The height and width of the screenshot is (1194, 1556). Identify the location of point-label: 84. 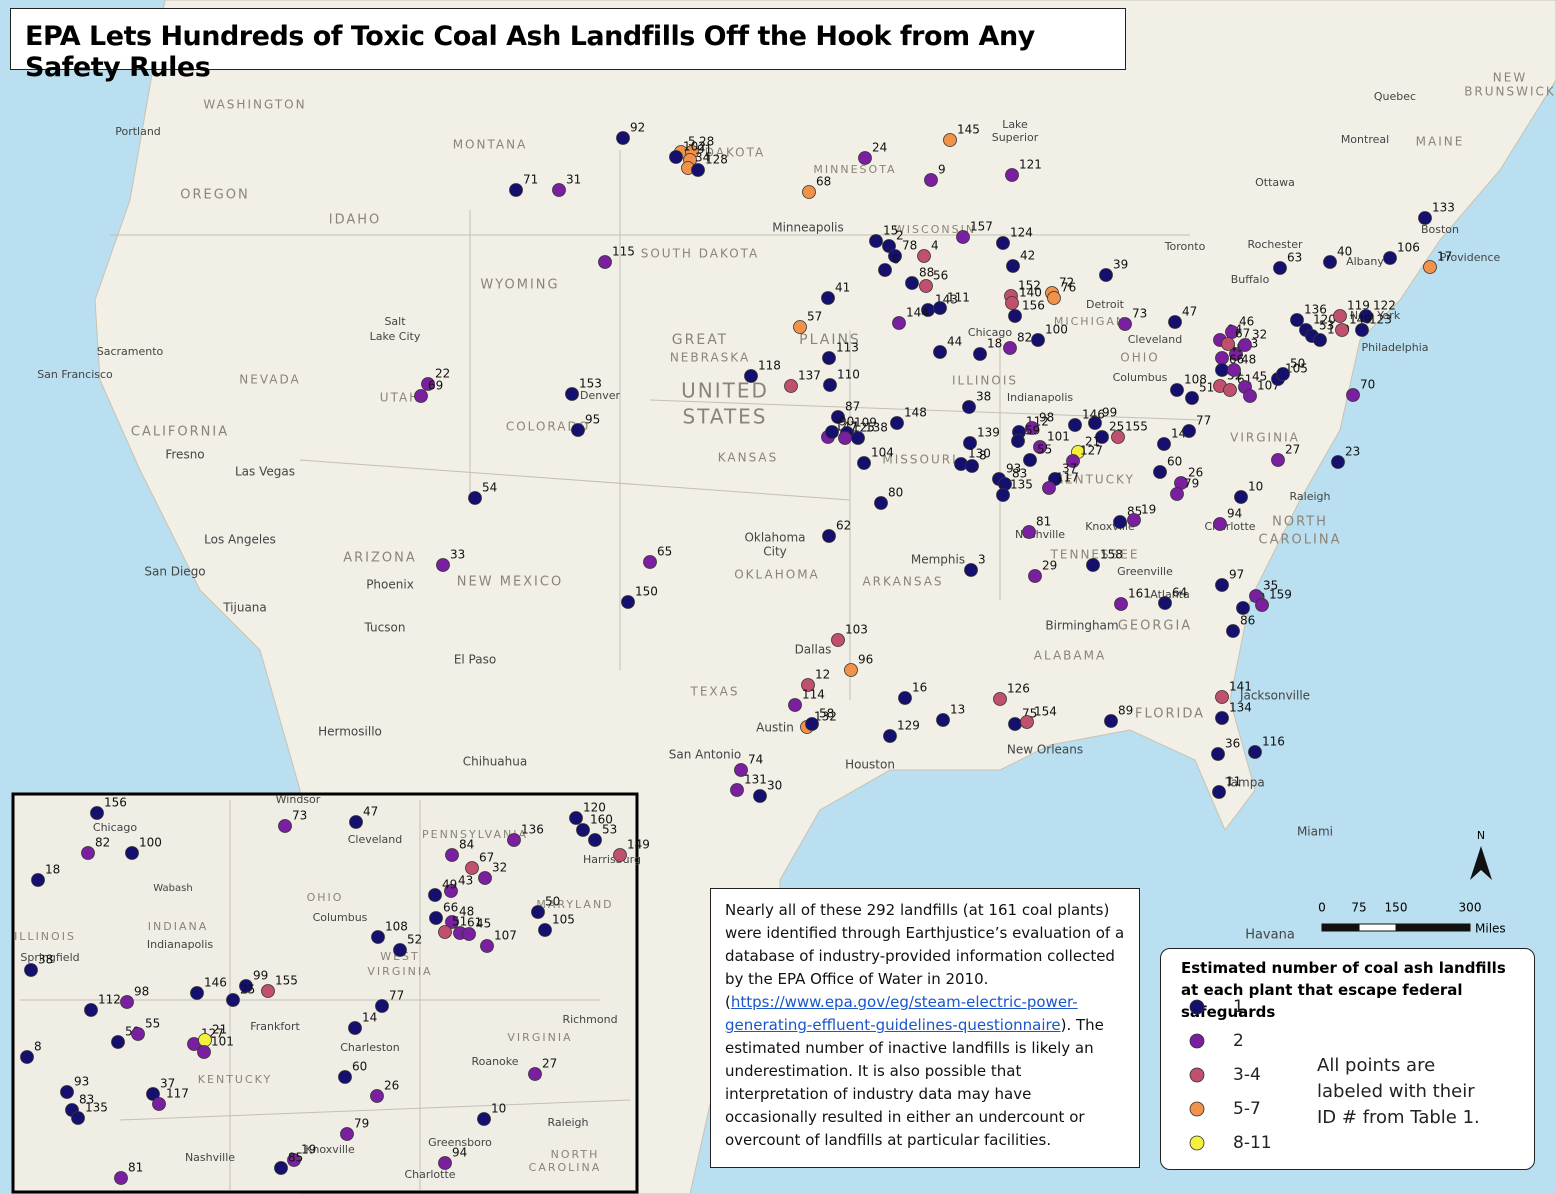
(466, 845).